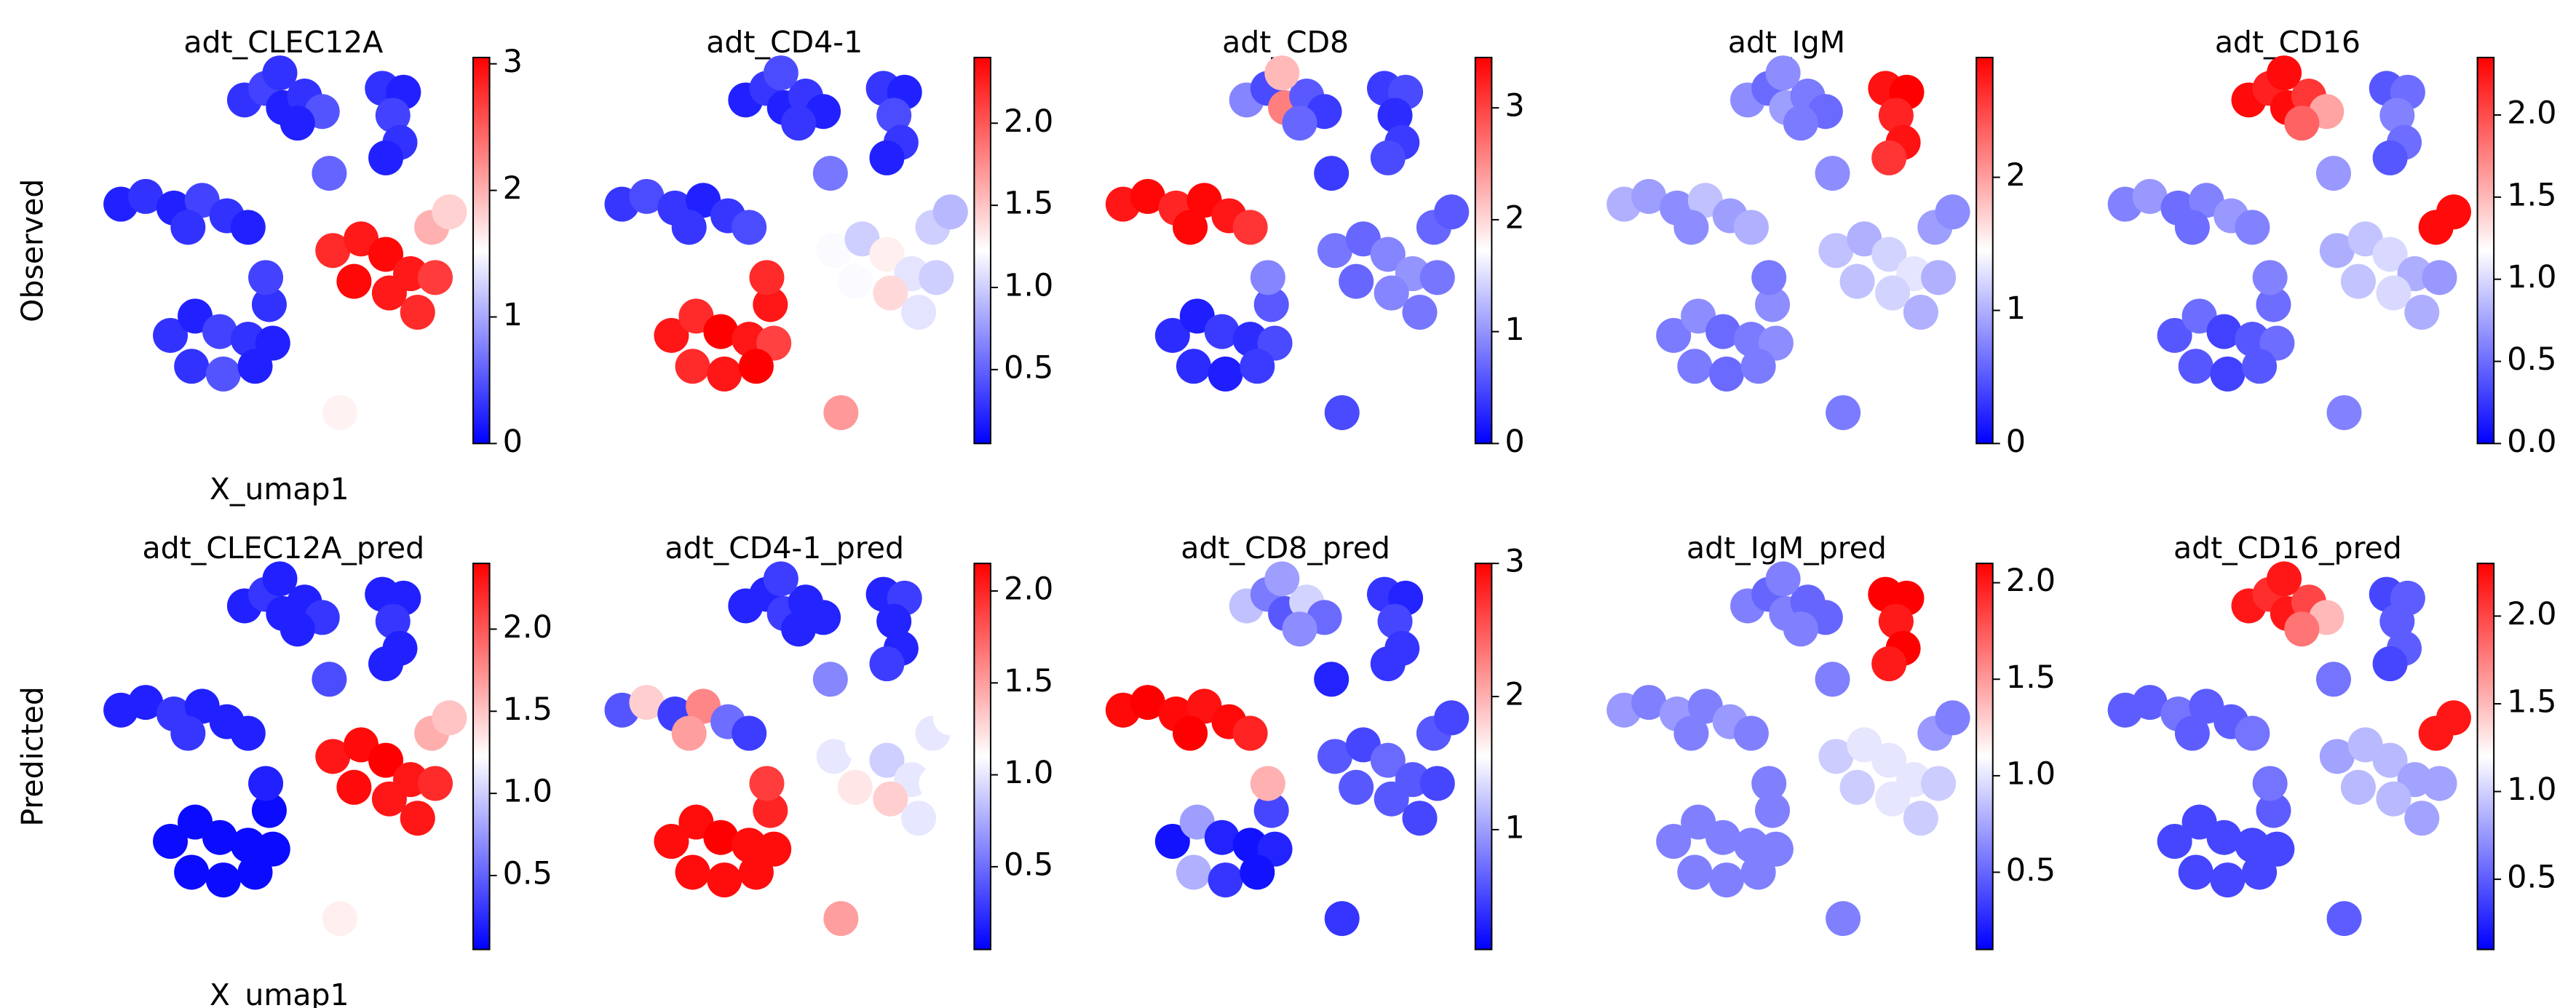 The image size is (2576, 1008). Describe the element at coordinates (279, 489) in the screenshot. I see `x-axis-label: X_umap1` at that location.